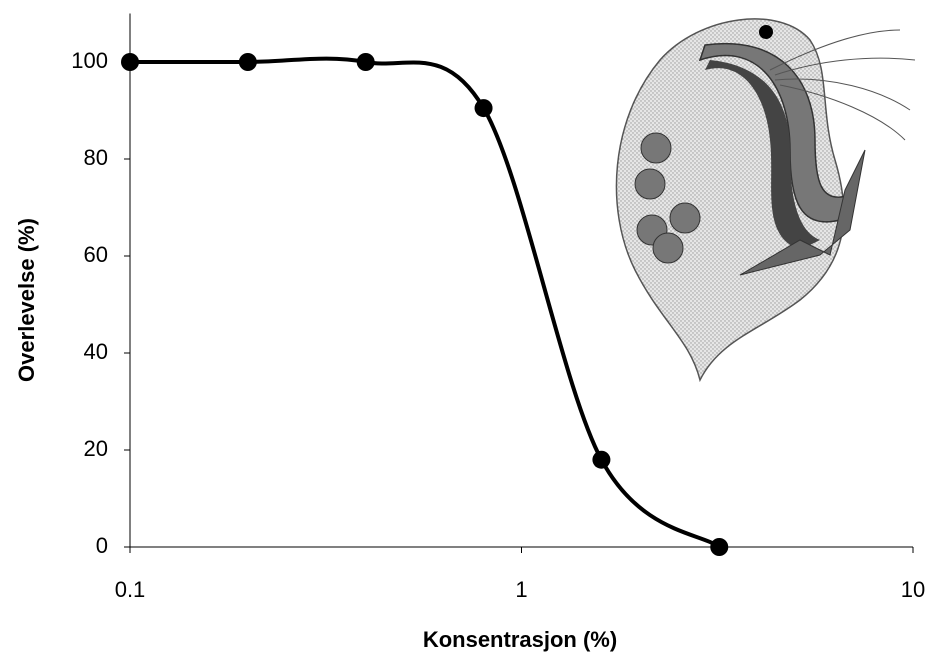 The image size is (931, 664). Describe the element at coordinates (96, 351) in the screenshot. I see `y-tick-label: 40` at that location.